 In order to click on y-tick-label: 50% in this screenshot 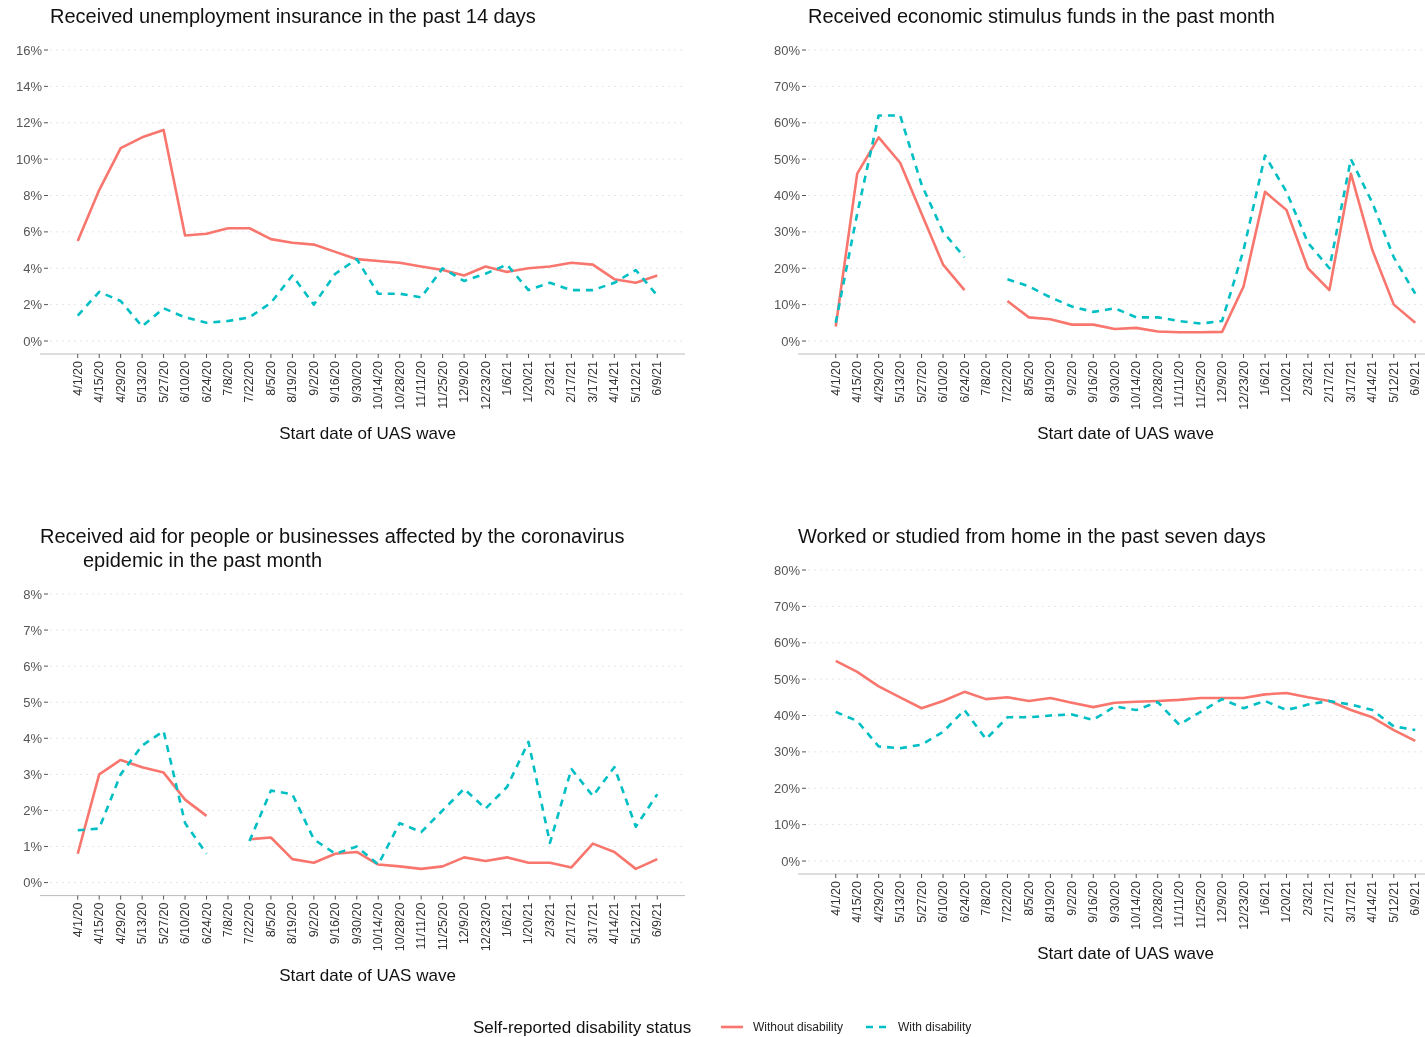, I will do `click(787, 679)`.